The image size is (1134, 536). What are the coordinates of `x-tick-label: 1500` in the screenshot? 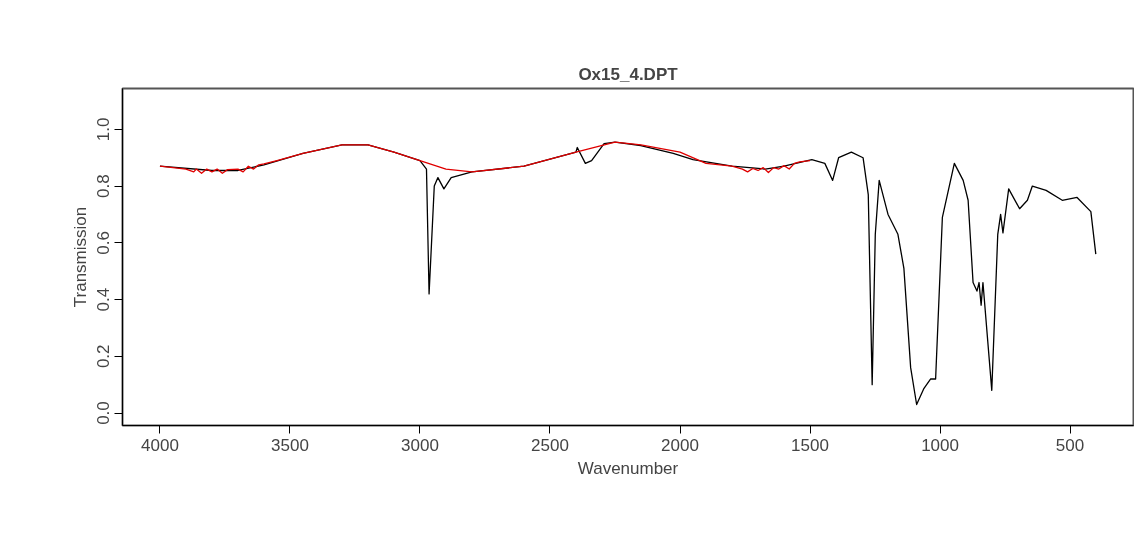 It's located at (810, 445).